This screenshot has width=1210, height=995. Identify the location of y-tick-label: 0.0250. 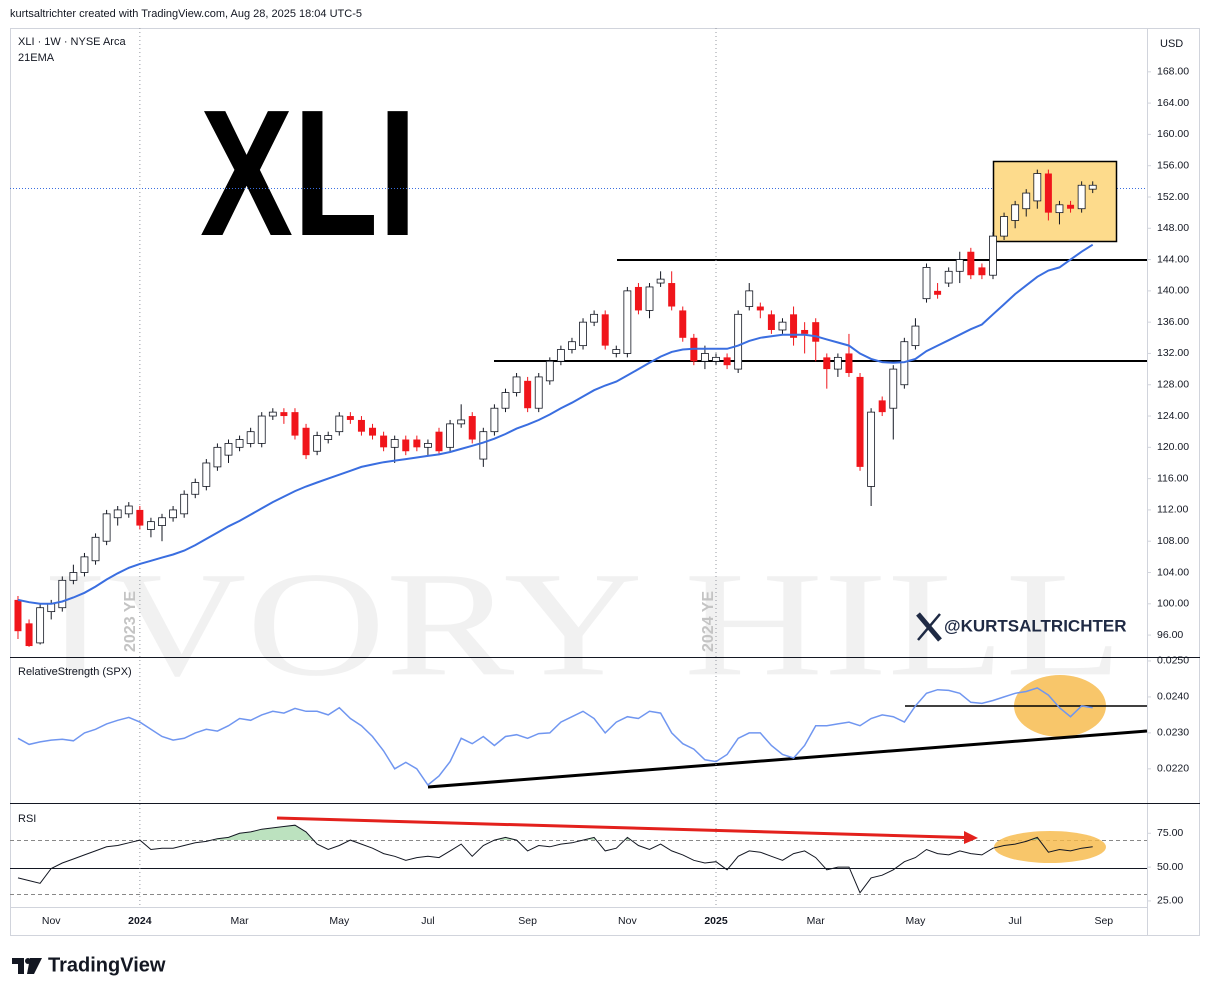
(1173, 661).